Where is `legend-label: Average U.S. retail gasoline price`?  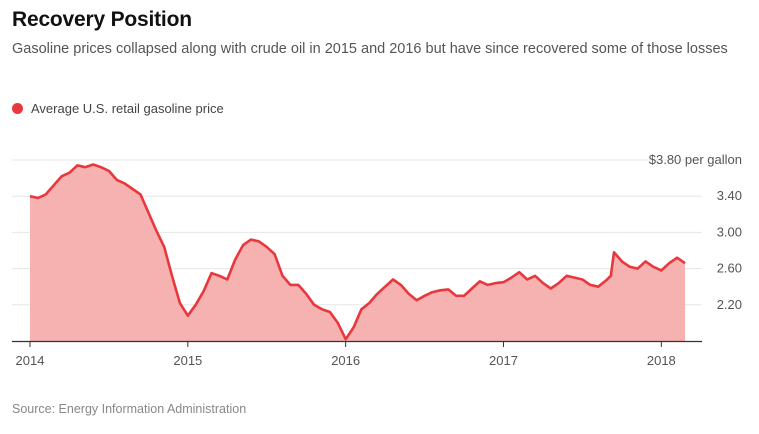
legend-label: Average U.S. retail gasoline price is located at coordinates (127, 108).